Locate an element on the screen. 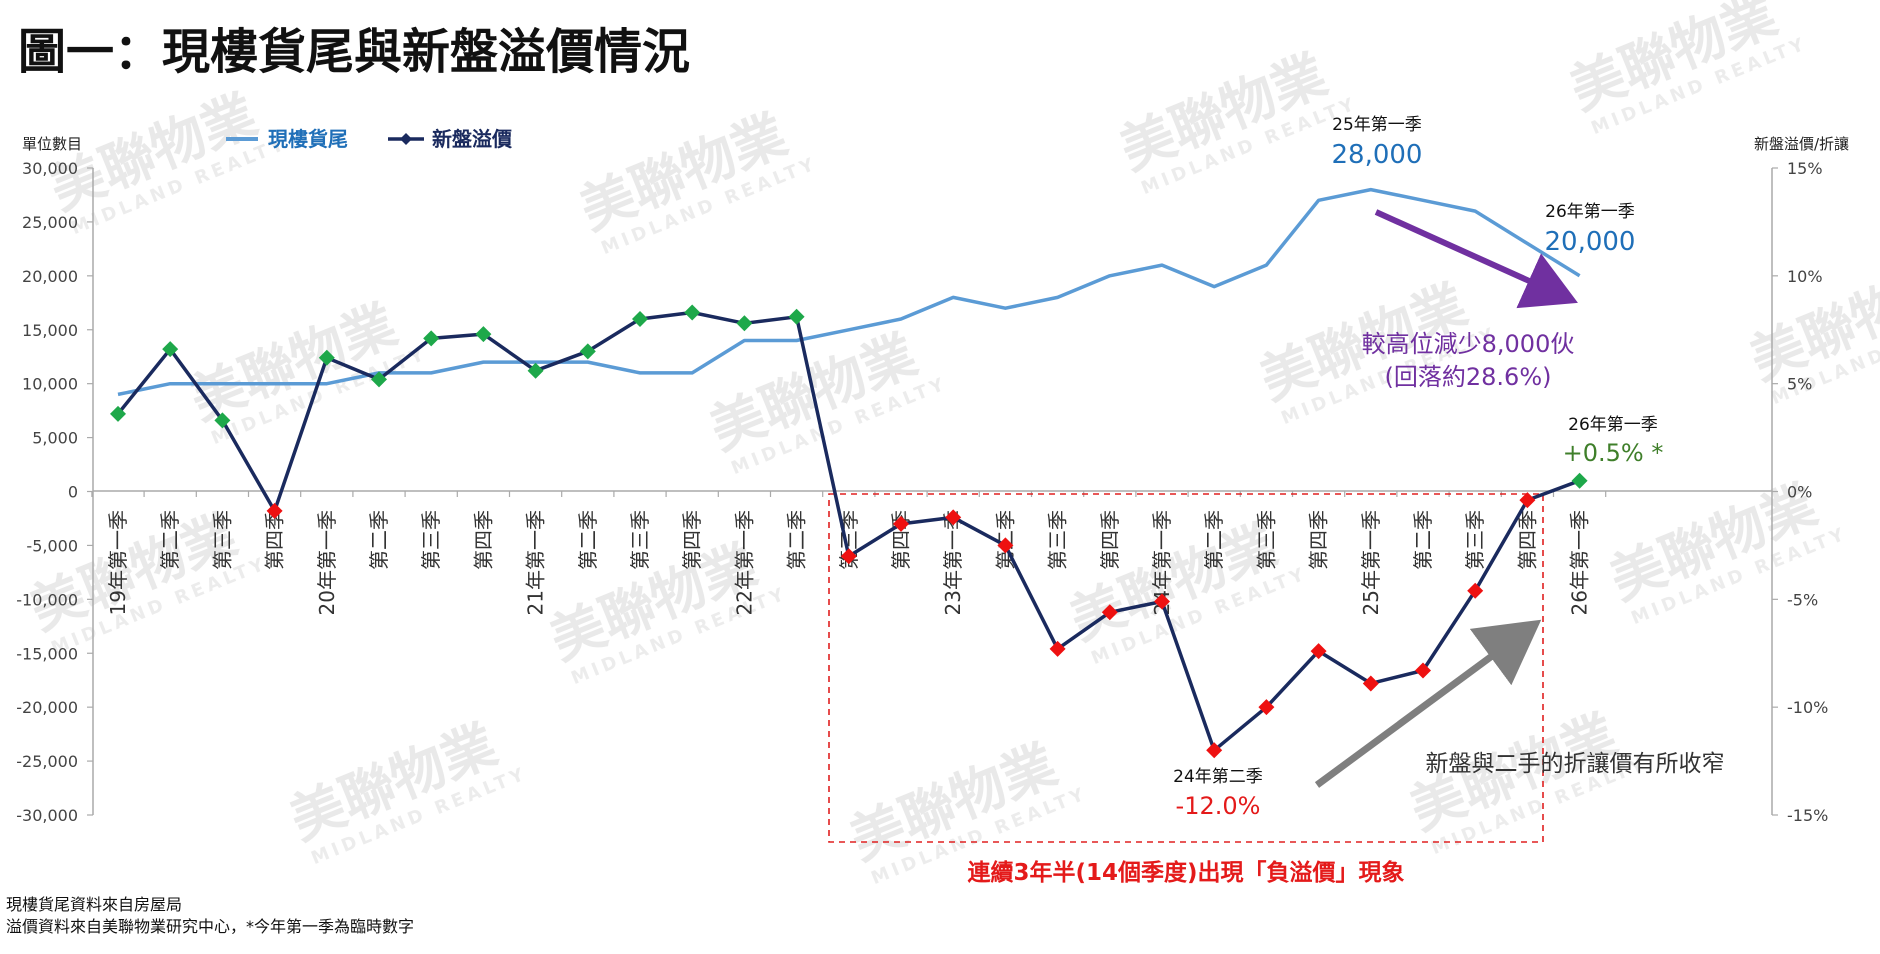  x-tick-label: 20年第一季 is located at coordinates (327, 562).